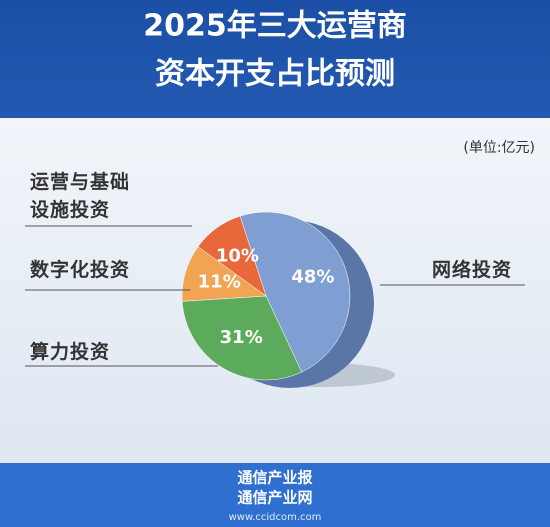  What do you see at coordinates (274, 498) in the screenshot?
I see `footer-text: 通信产业网` at bounding box center [274, 498].